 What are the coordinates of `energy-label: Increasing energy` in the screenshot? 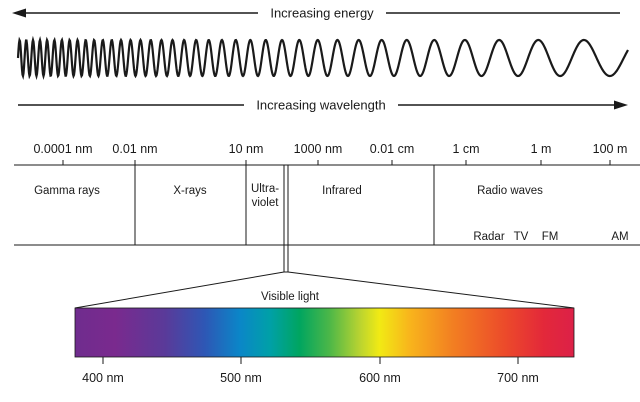 It's located at (322, 13).